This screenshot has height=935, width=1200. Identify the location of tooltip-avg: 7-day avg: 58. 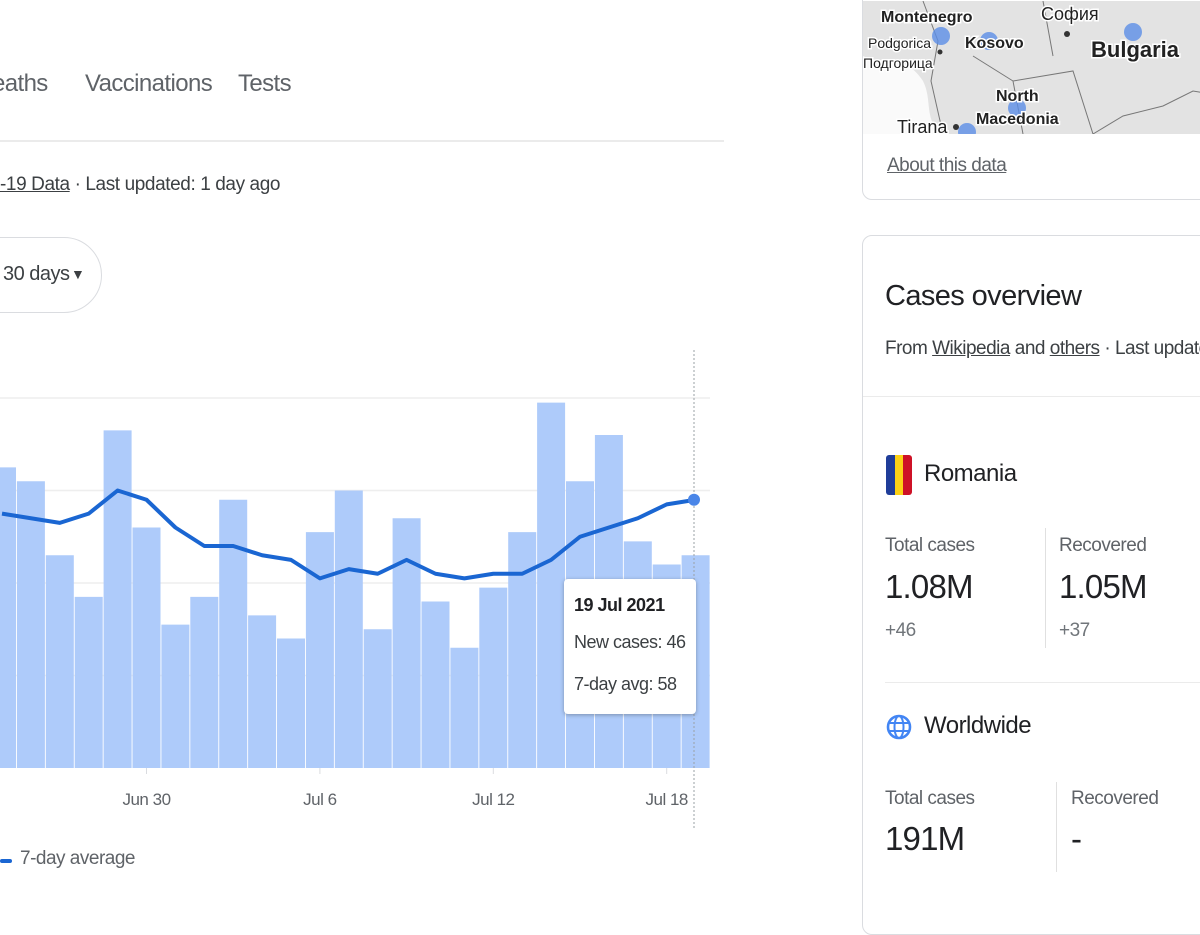
(625, 684).